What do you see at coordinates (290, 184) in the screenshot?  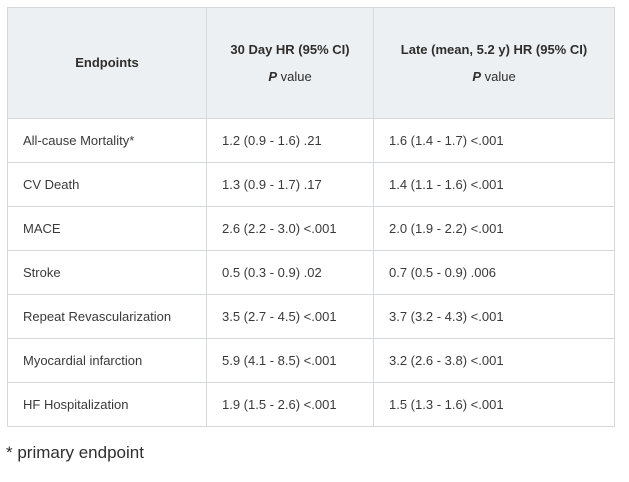 I see `hr-30-day-cell: 1.3 (0.9 - 1.7) .17` at bounding box center [290, 184].